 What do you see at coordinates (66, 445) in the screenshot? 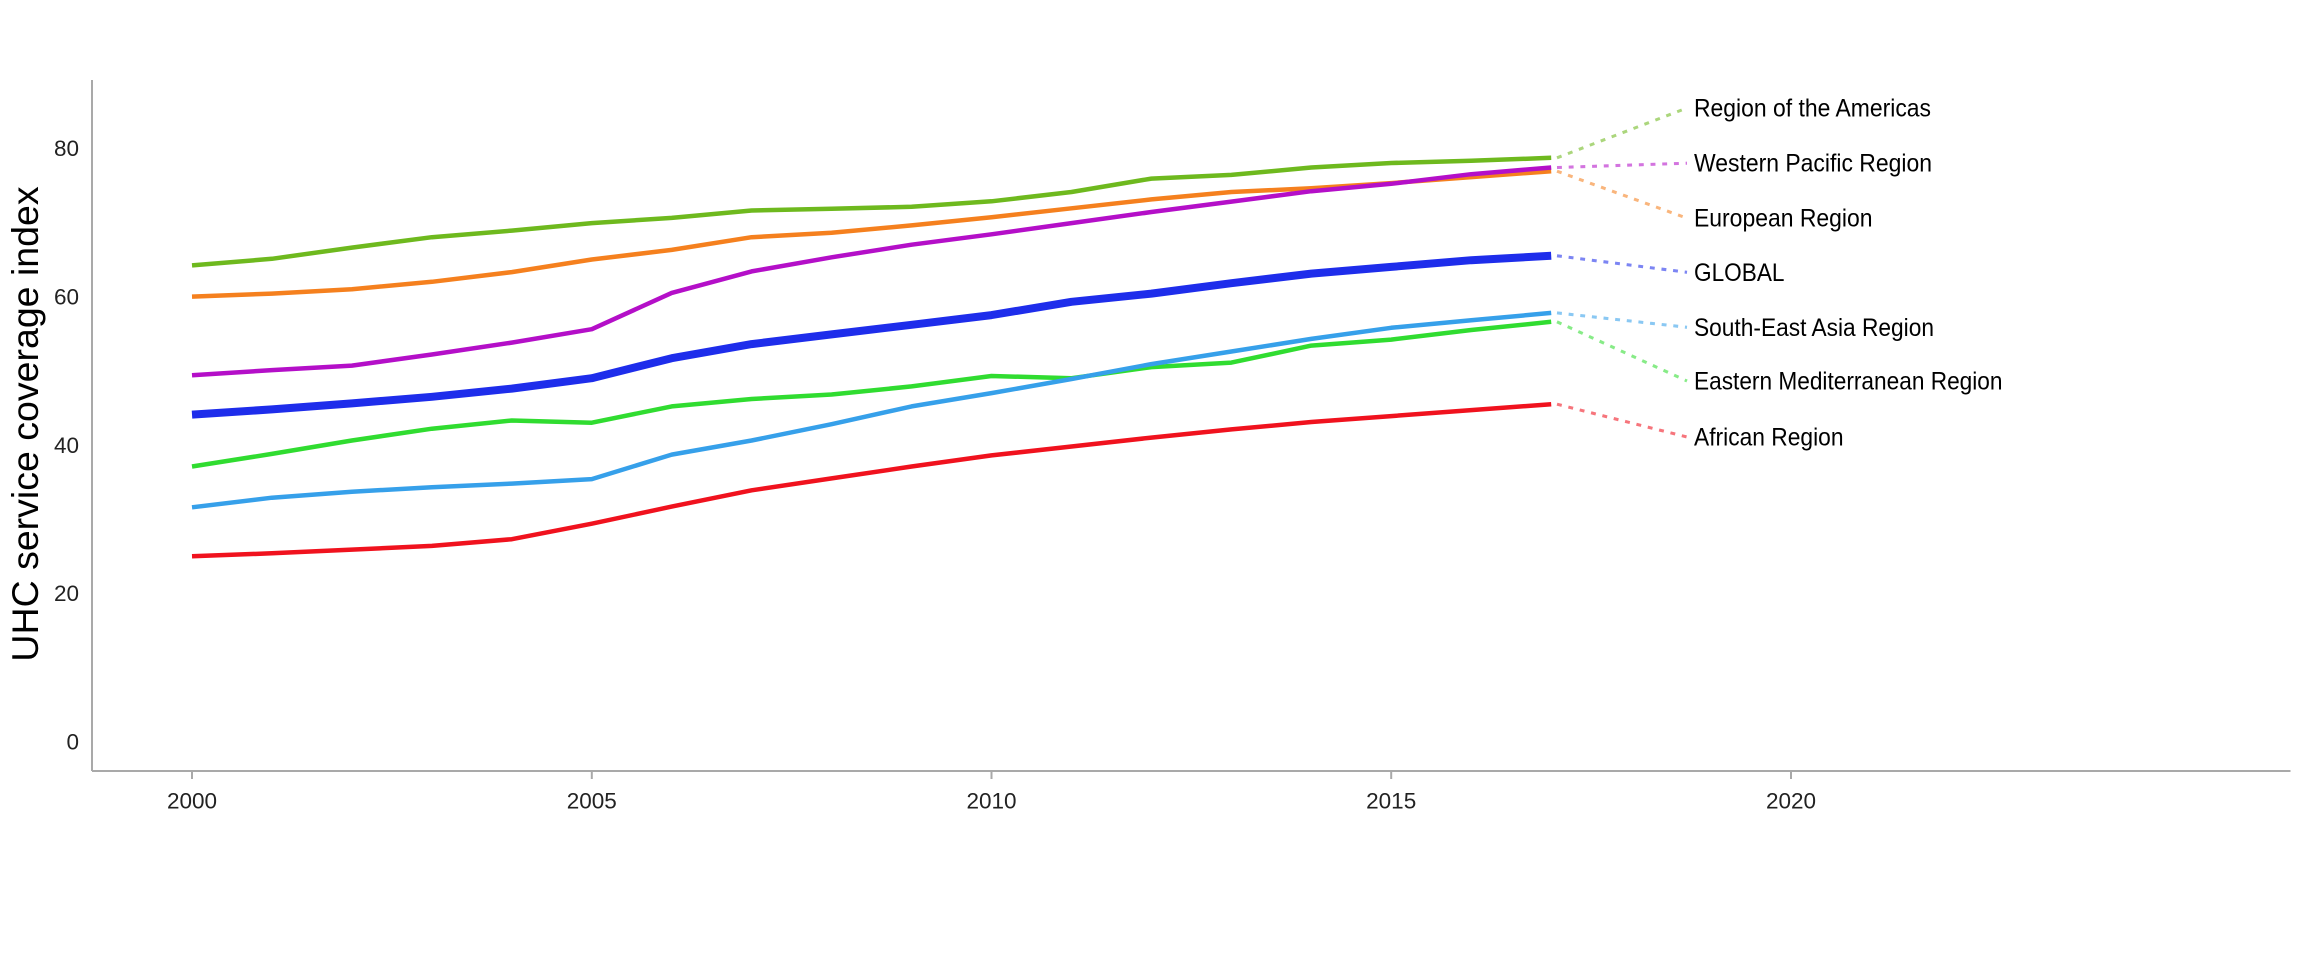
I see `svg-text: 40` at bounding box center [66, 445].